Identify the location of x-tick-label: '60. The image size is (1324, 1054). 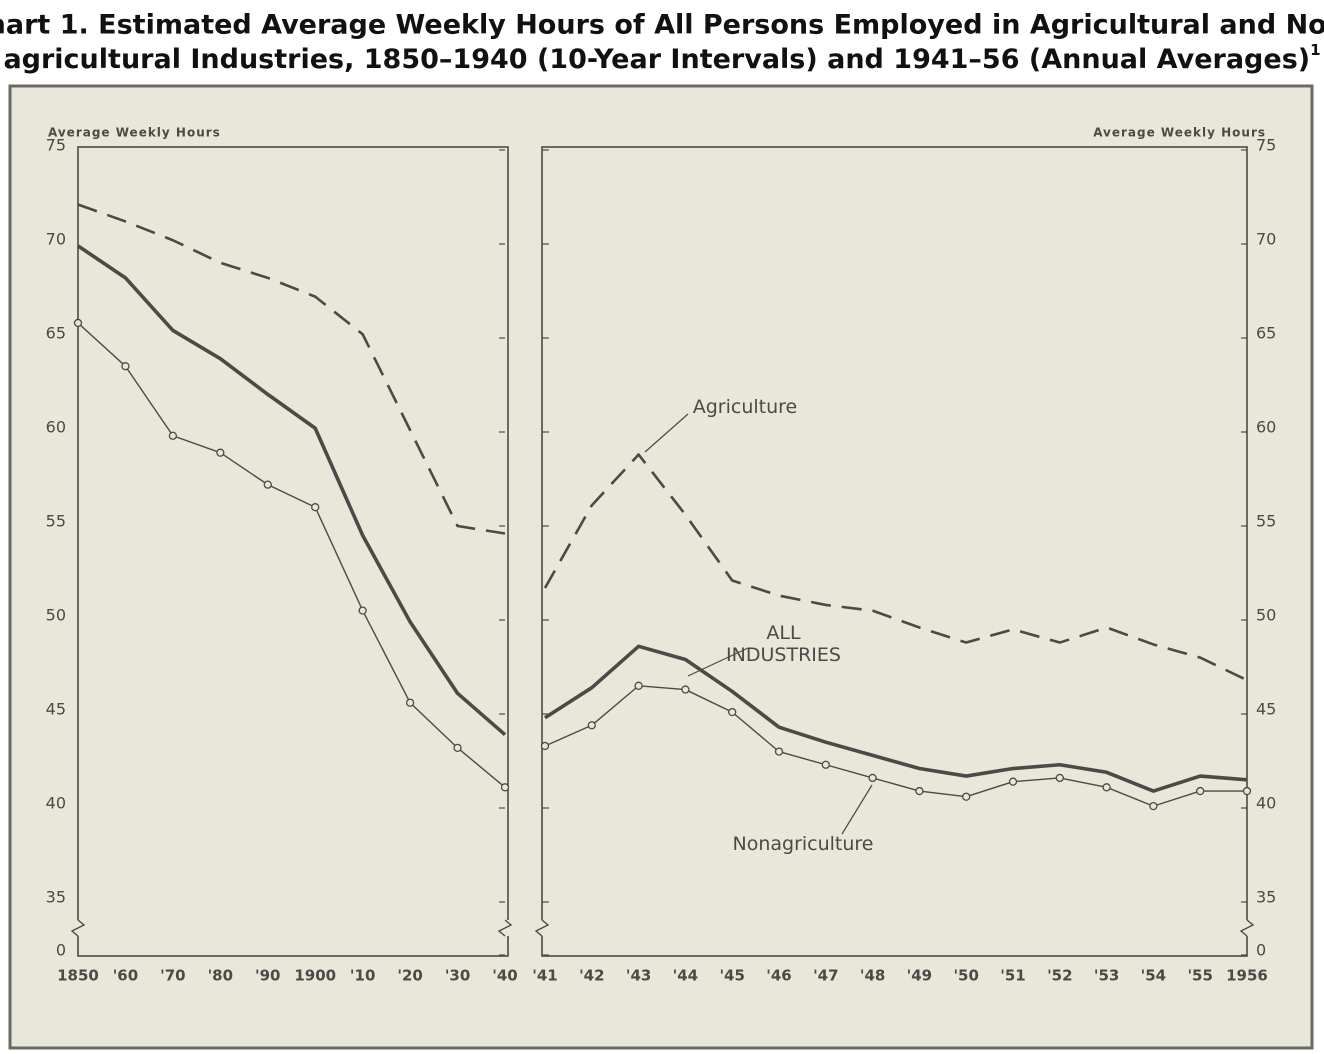
(125, 976).